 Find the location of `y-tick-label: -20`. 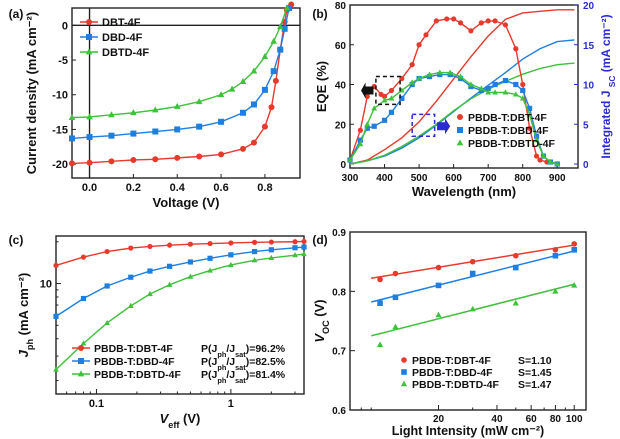

y-tick-label: -20 is located at coordinates (60, 165).